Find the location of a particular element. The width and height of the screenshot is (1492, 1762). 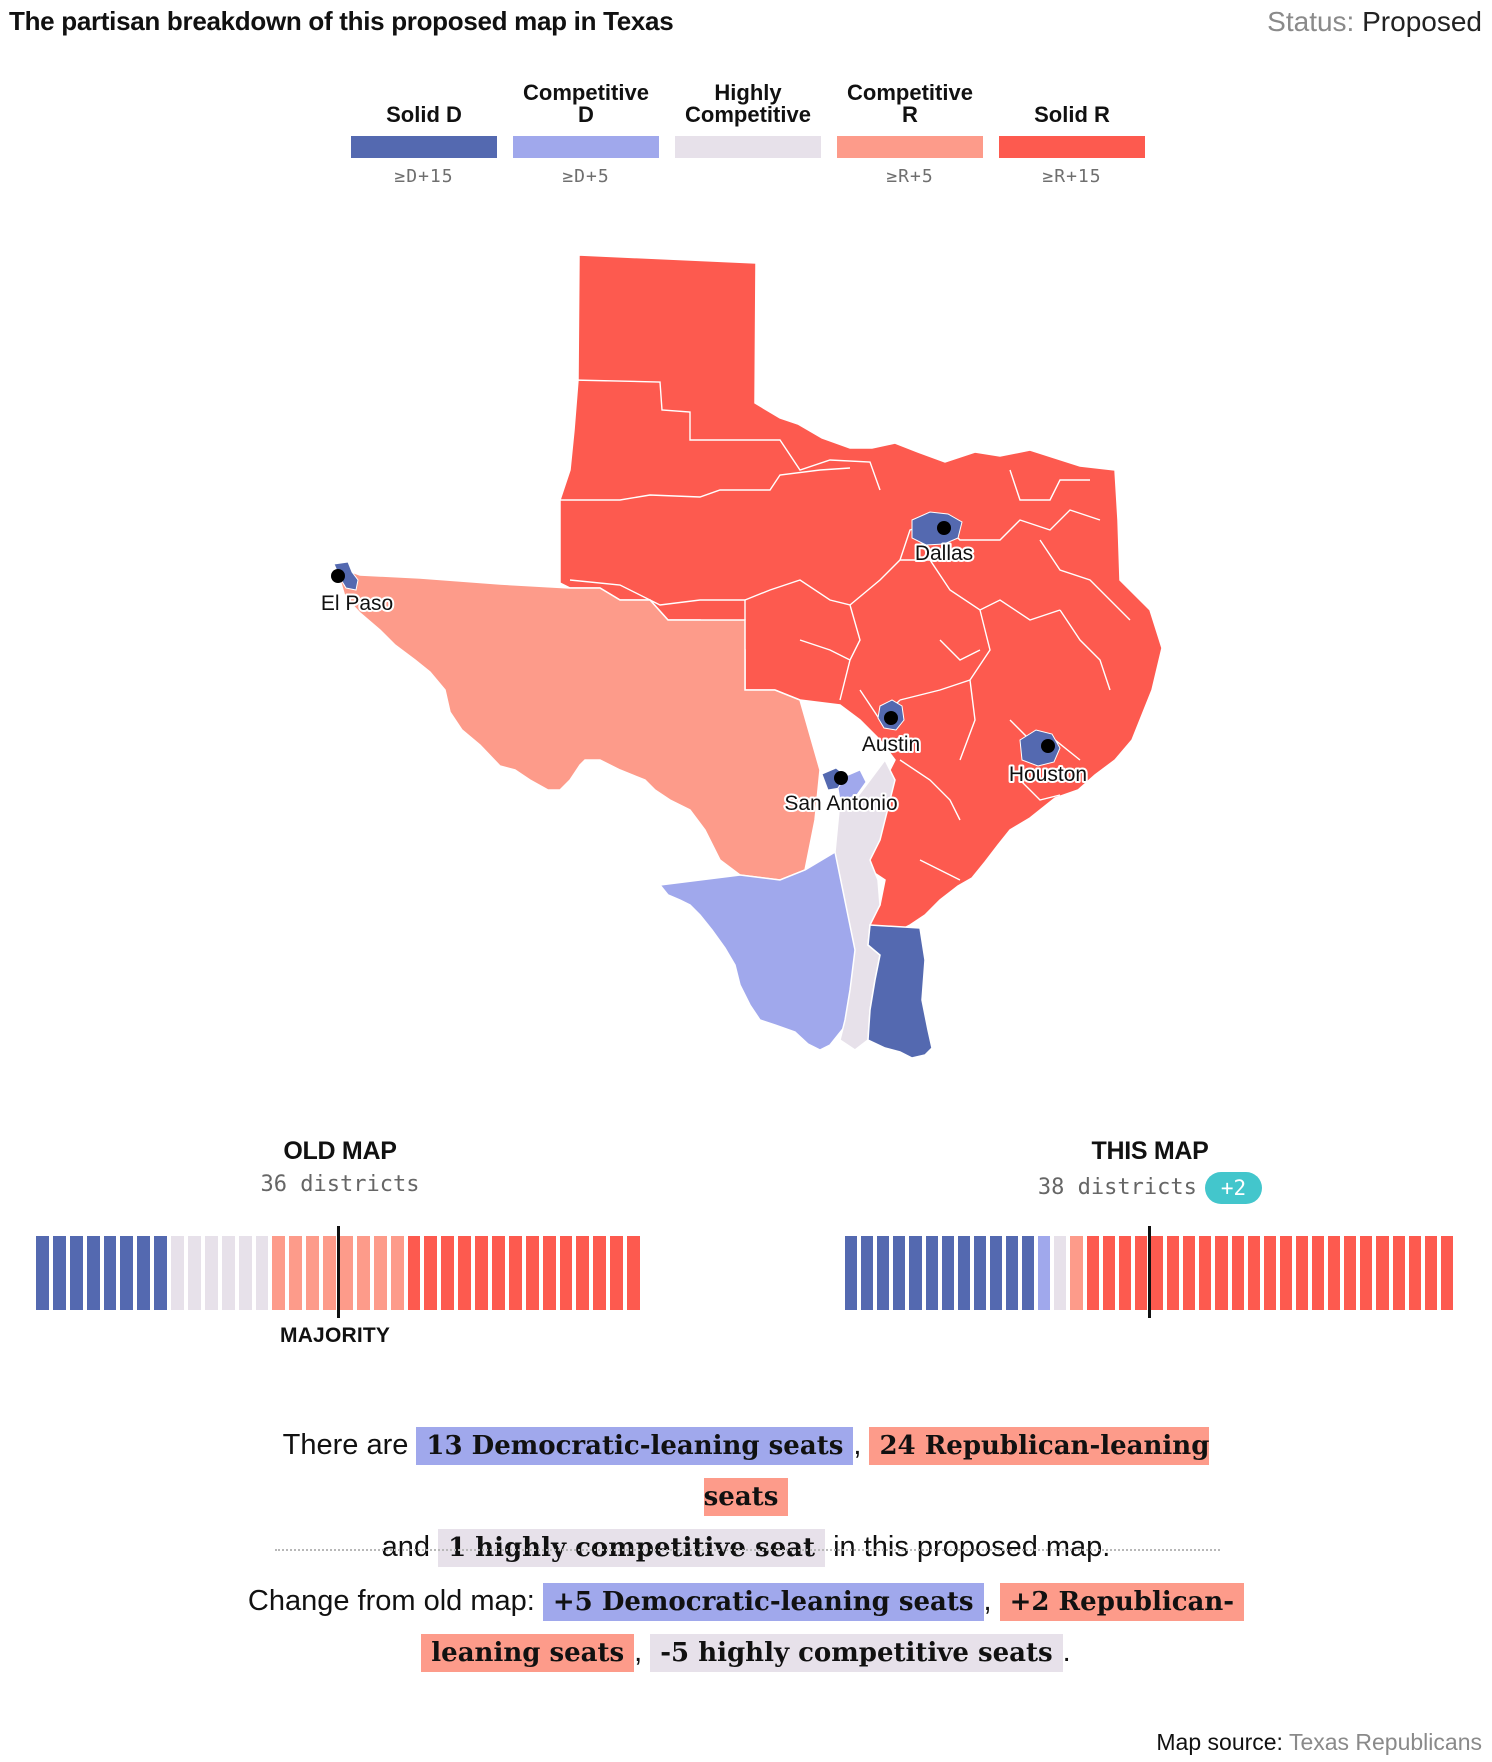

status-indicator: Status: Proposed is located at coordinates (1374, 22).